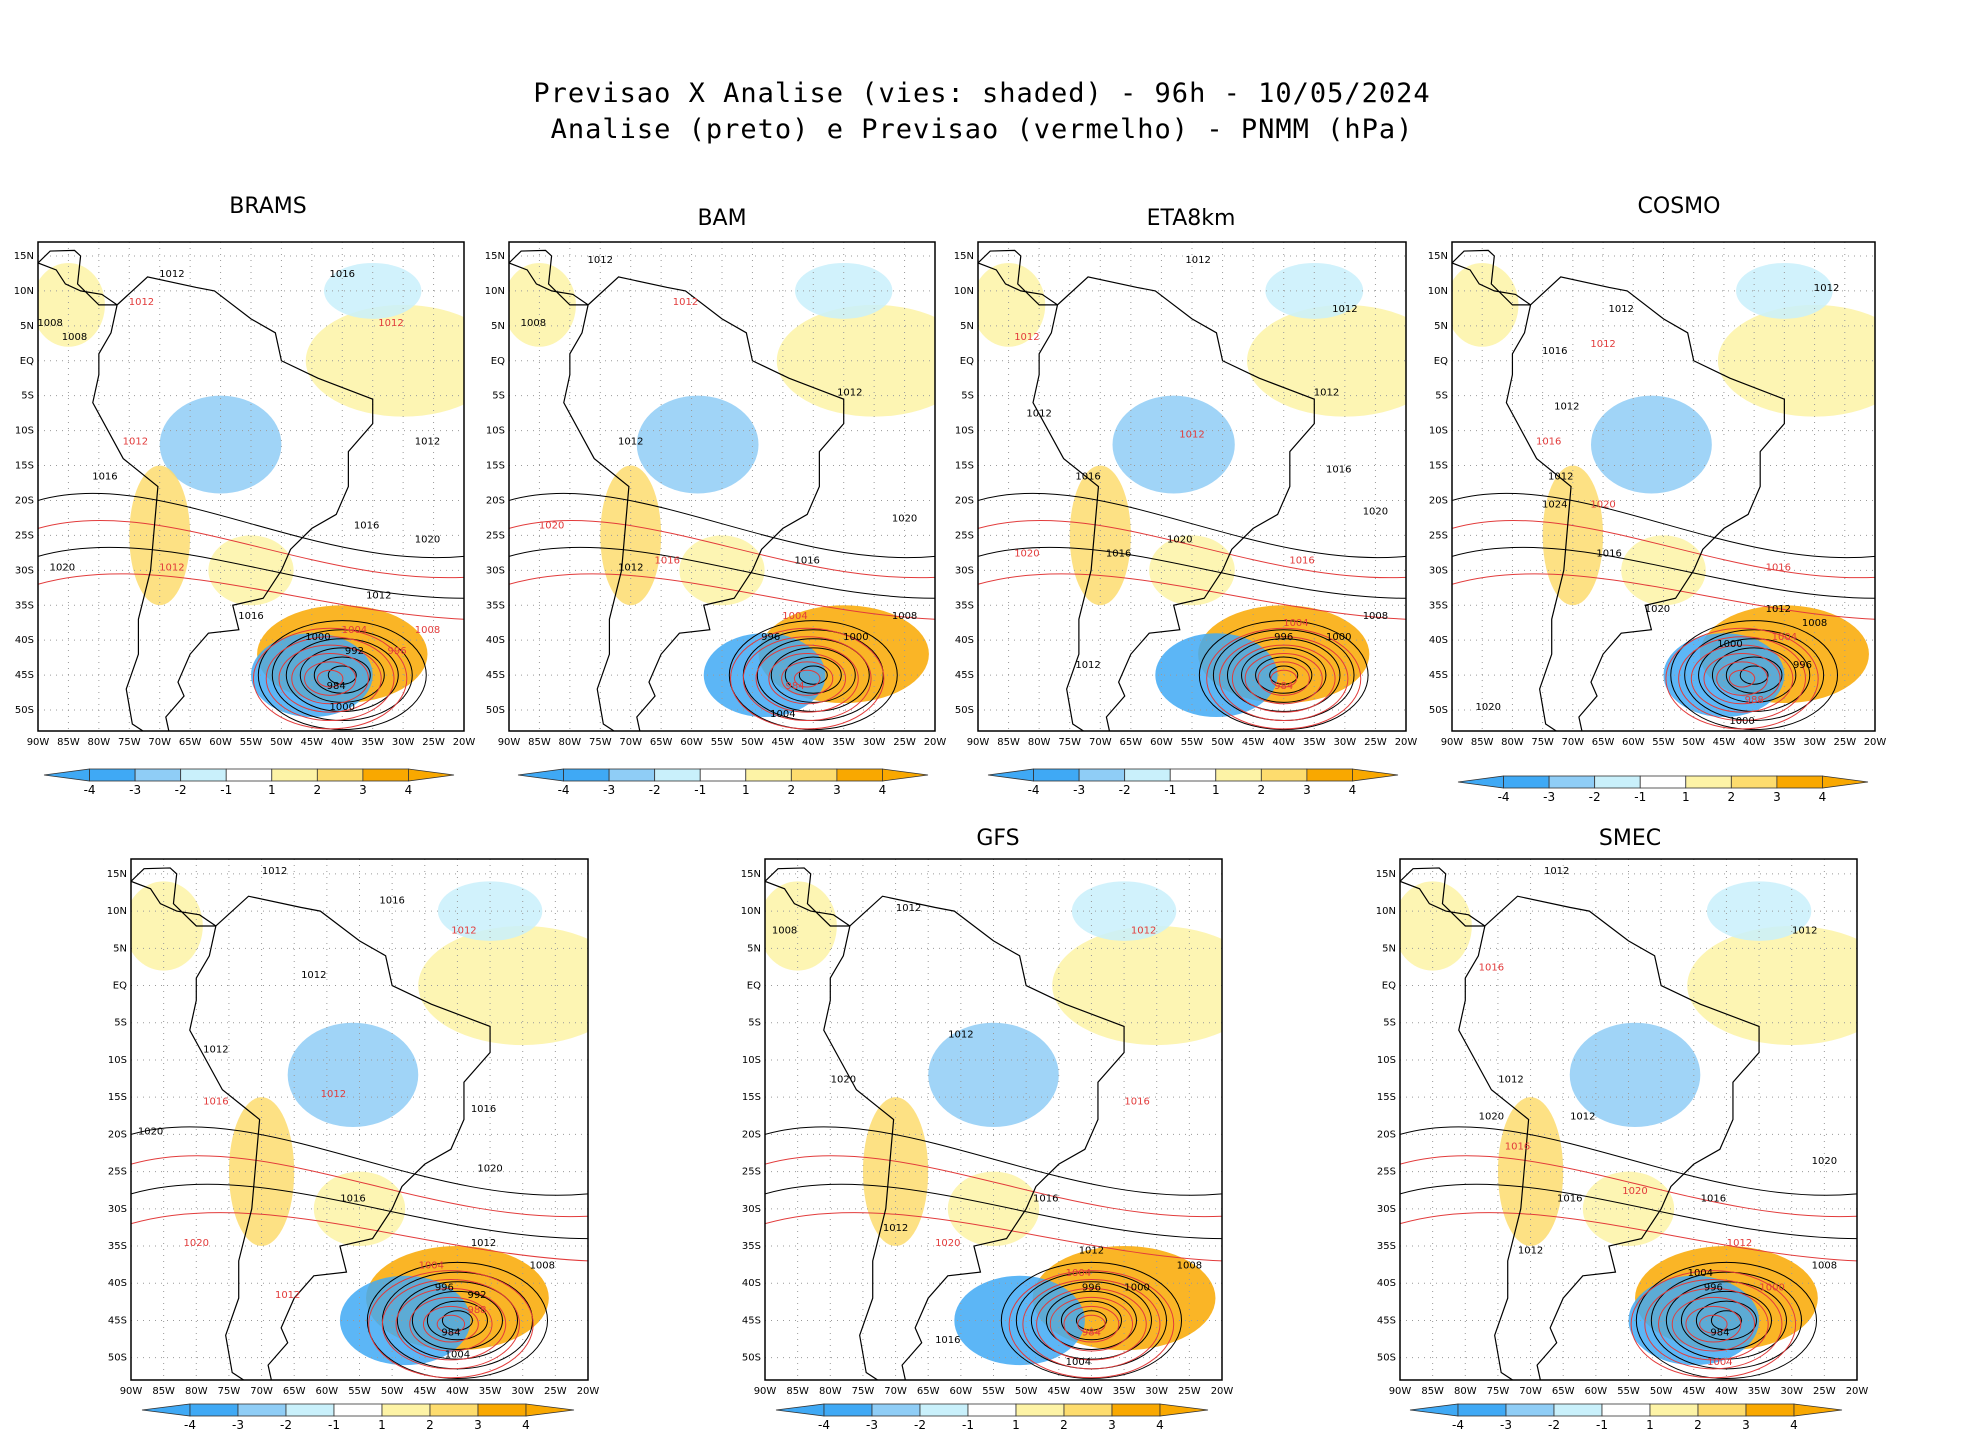 This screenshot has width=1964, height=1436. Describe the element at coordinates (722, 486) in the screenshot. I see `map-frame` at that location.